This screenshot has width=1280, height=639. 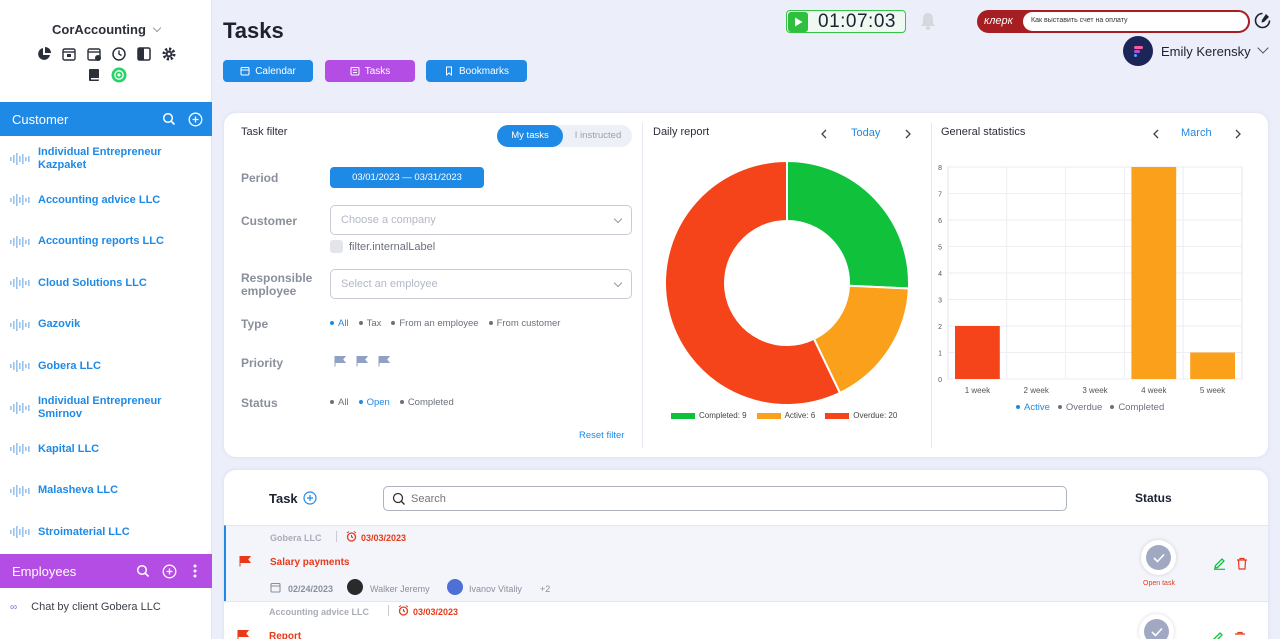 I want to click on status-option-all: All, so click(x=339, y=402).